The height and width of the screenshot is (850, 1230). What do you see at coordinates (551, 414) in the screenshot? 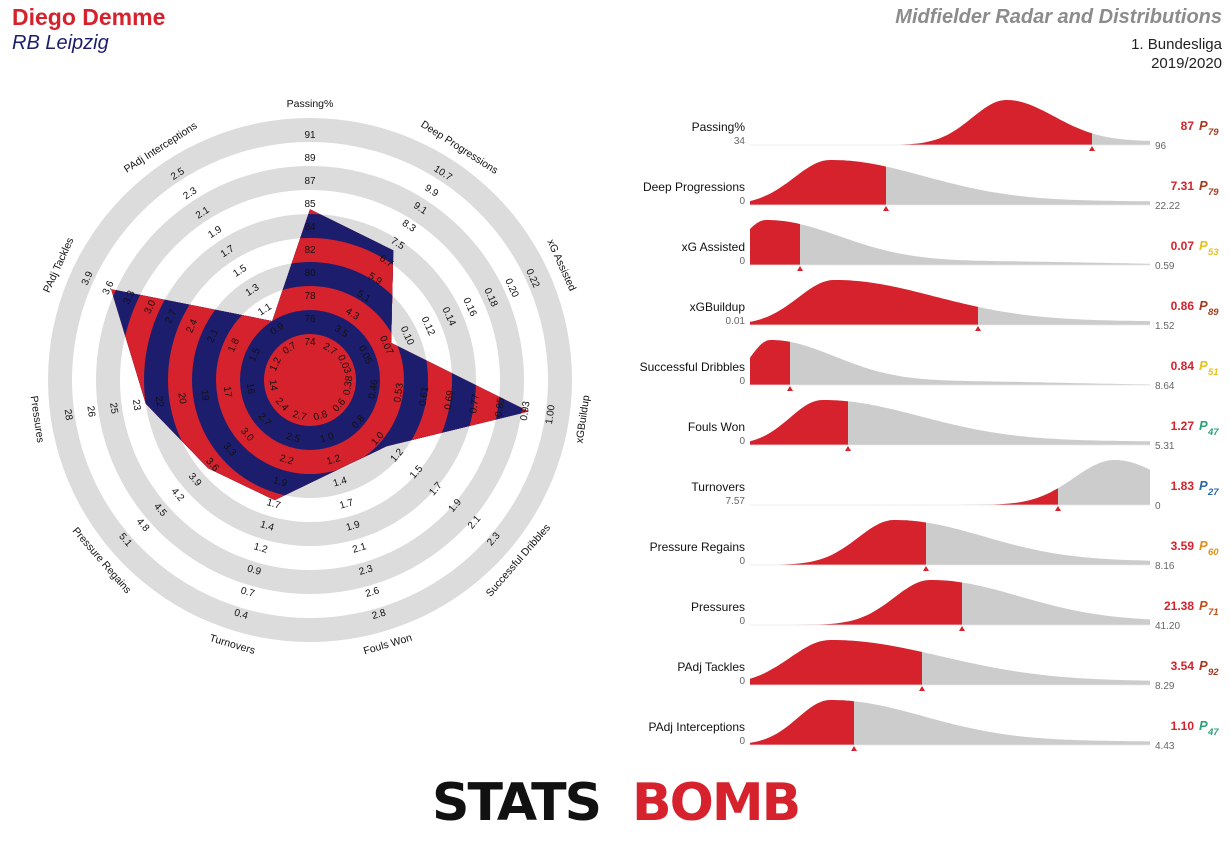
I see `radar-tick-label: 1.00` at bounding box center [551, 414].